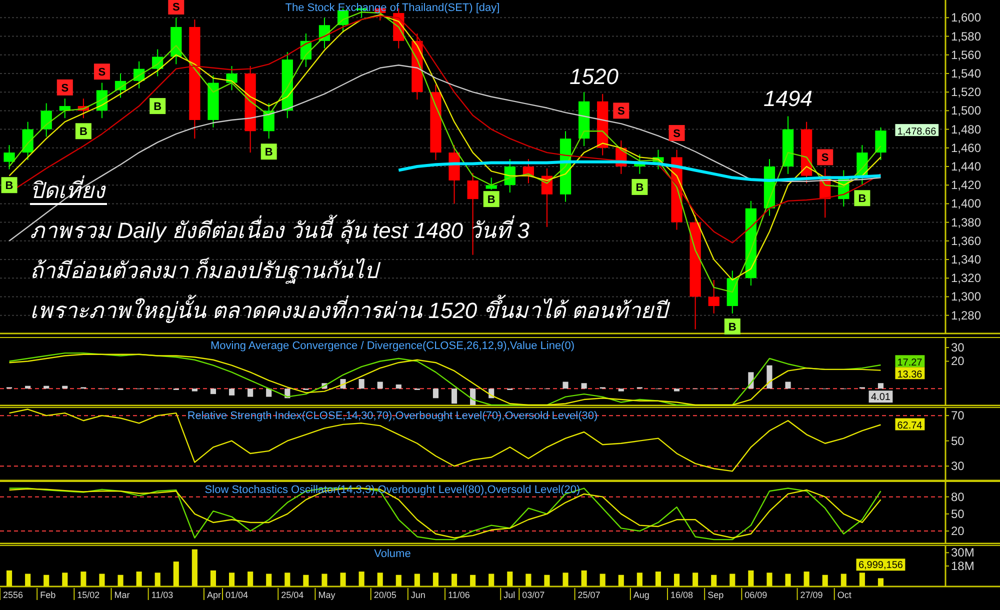 This screenshot has height=610, width=1000. I want to click on x-tick-label: 11/06, so click(459, 595).